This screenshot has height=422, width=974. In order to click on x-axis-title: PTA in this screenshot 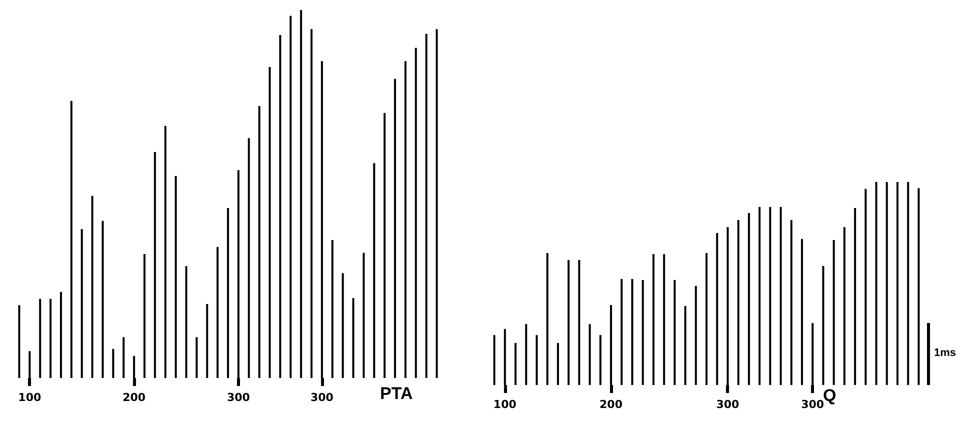, I will do `click(396, 394)`.